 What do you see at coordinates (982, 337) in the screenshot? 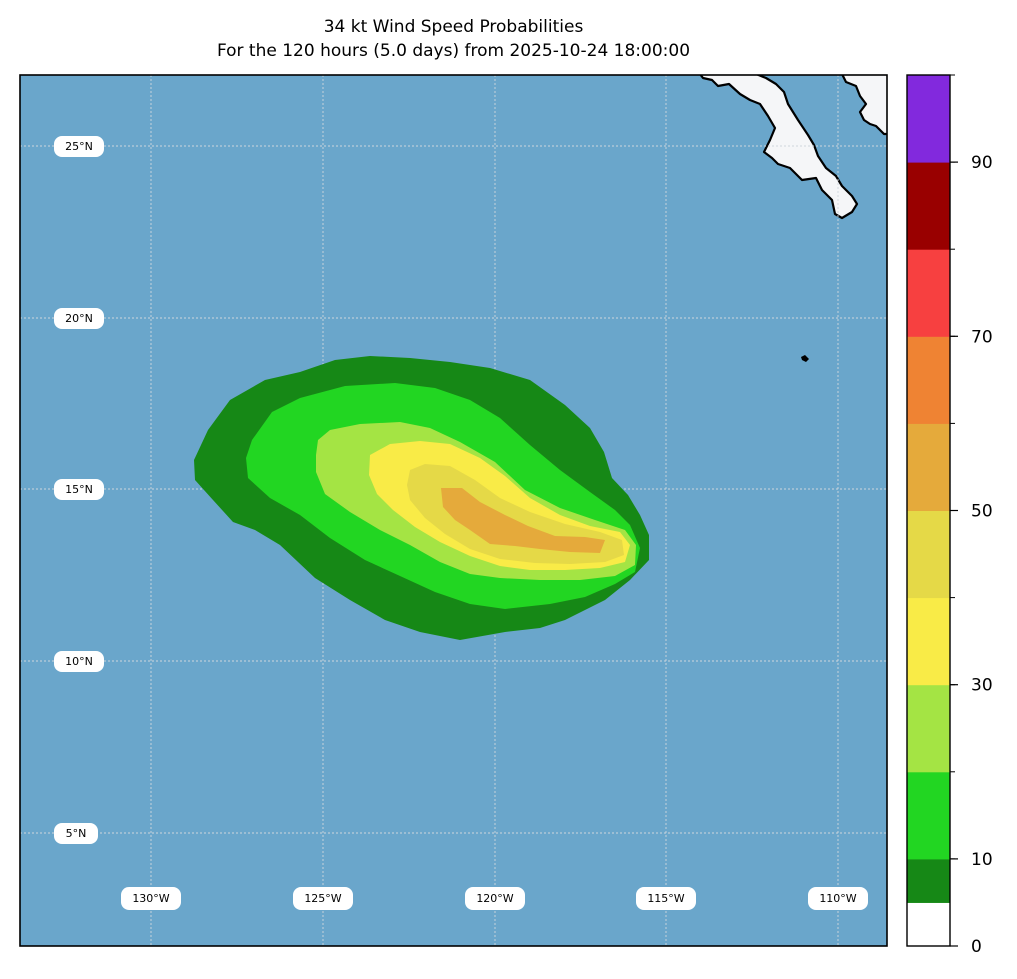
I see `colorbar-tick-label: 70` at bounding box center [982, 337].